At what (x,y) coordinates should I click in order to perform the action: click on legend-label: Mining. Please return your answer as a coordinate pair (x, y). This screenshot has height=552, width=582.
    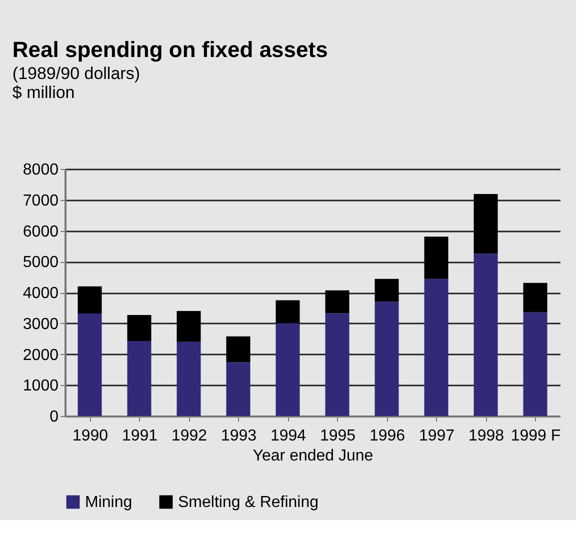
    Looking at the image, I should click on (108, 502).